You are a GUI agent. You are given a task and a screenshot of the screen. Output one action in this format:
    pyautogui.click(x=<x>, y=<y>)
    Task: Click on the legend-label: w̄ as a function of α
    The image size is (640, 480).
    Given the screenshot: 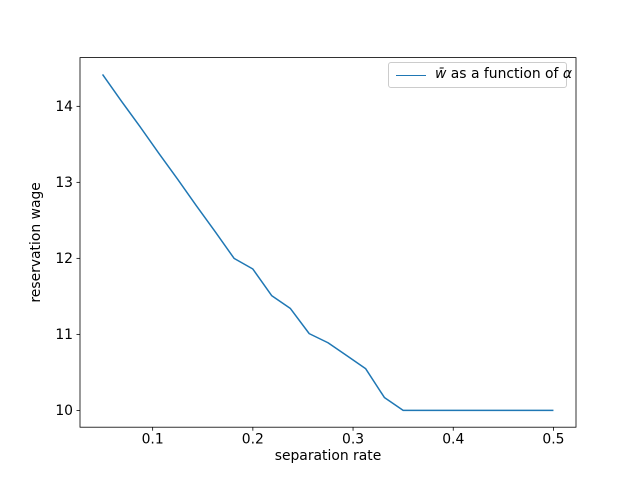 What is the action you would take?
    pyautogui.click(x=504, y=74)
    